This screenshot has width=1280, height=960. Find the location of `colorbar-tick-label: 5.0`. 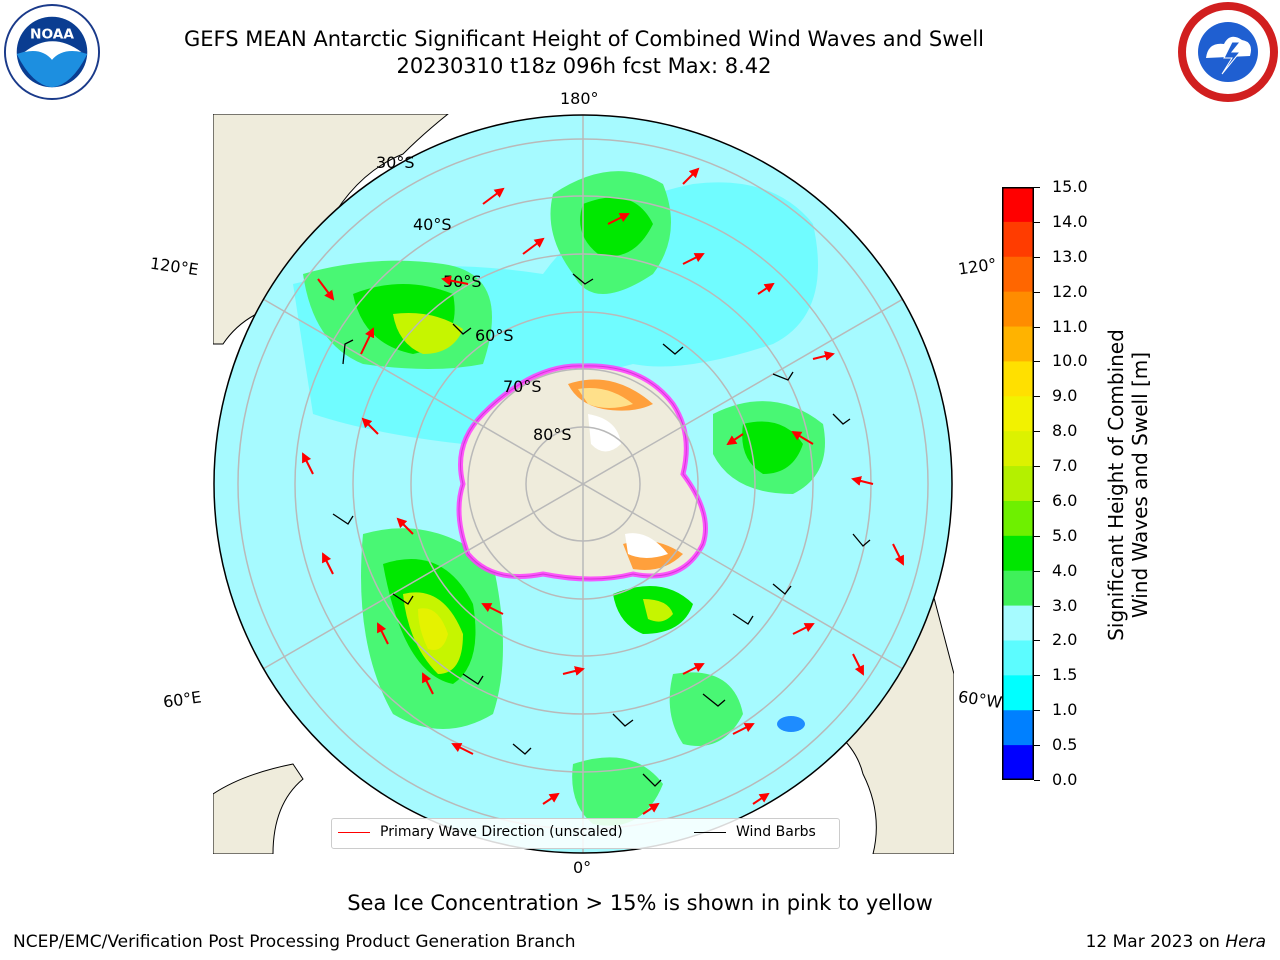

colorbar-tick-label: 5.0 is located at coordinates (1065, 535).